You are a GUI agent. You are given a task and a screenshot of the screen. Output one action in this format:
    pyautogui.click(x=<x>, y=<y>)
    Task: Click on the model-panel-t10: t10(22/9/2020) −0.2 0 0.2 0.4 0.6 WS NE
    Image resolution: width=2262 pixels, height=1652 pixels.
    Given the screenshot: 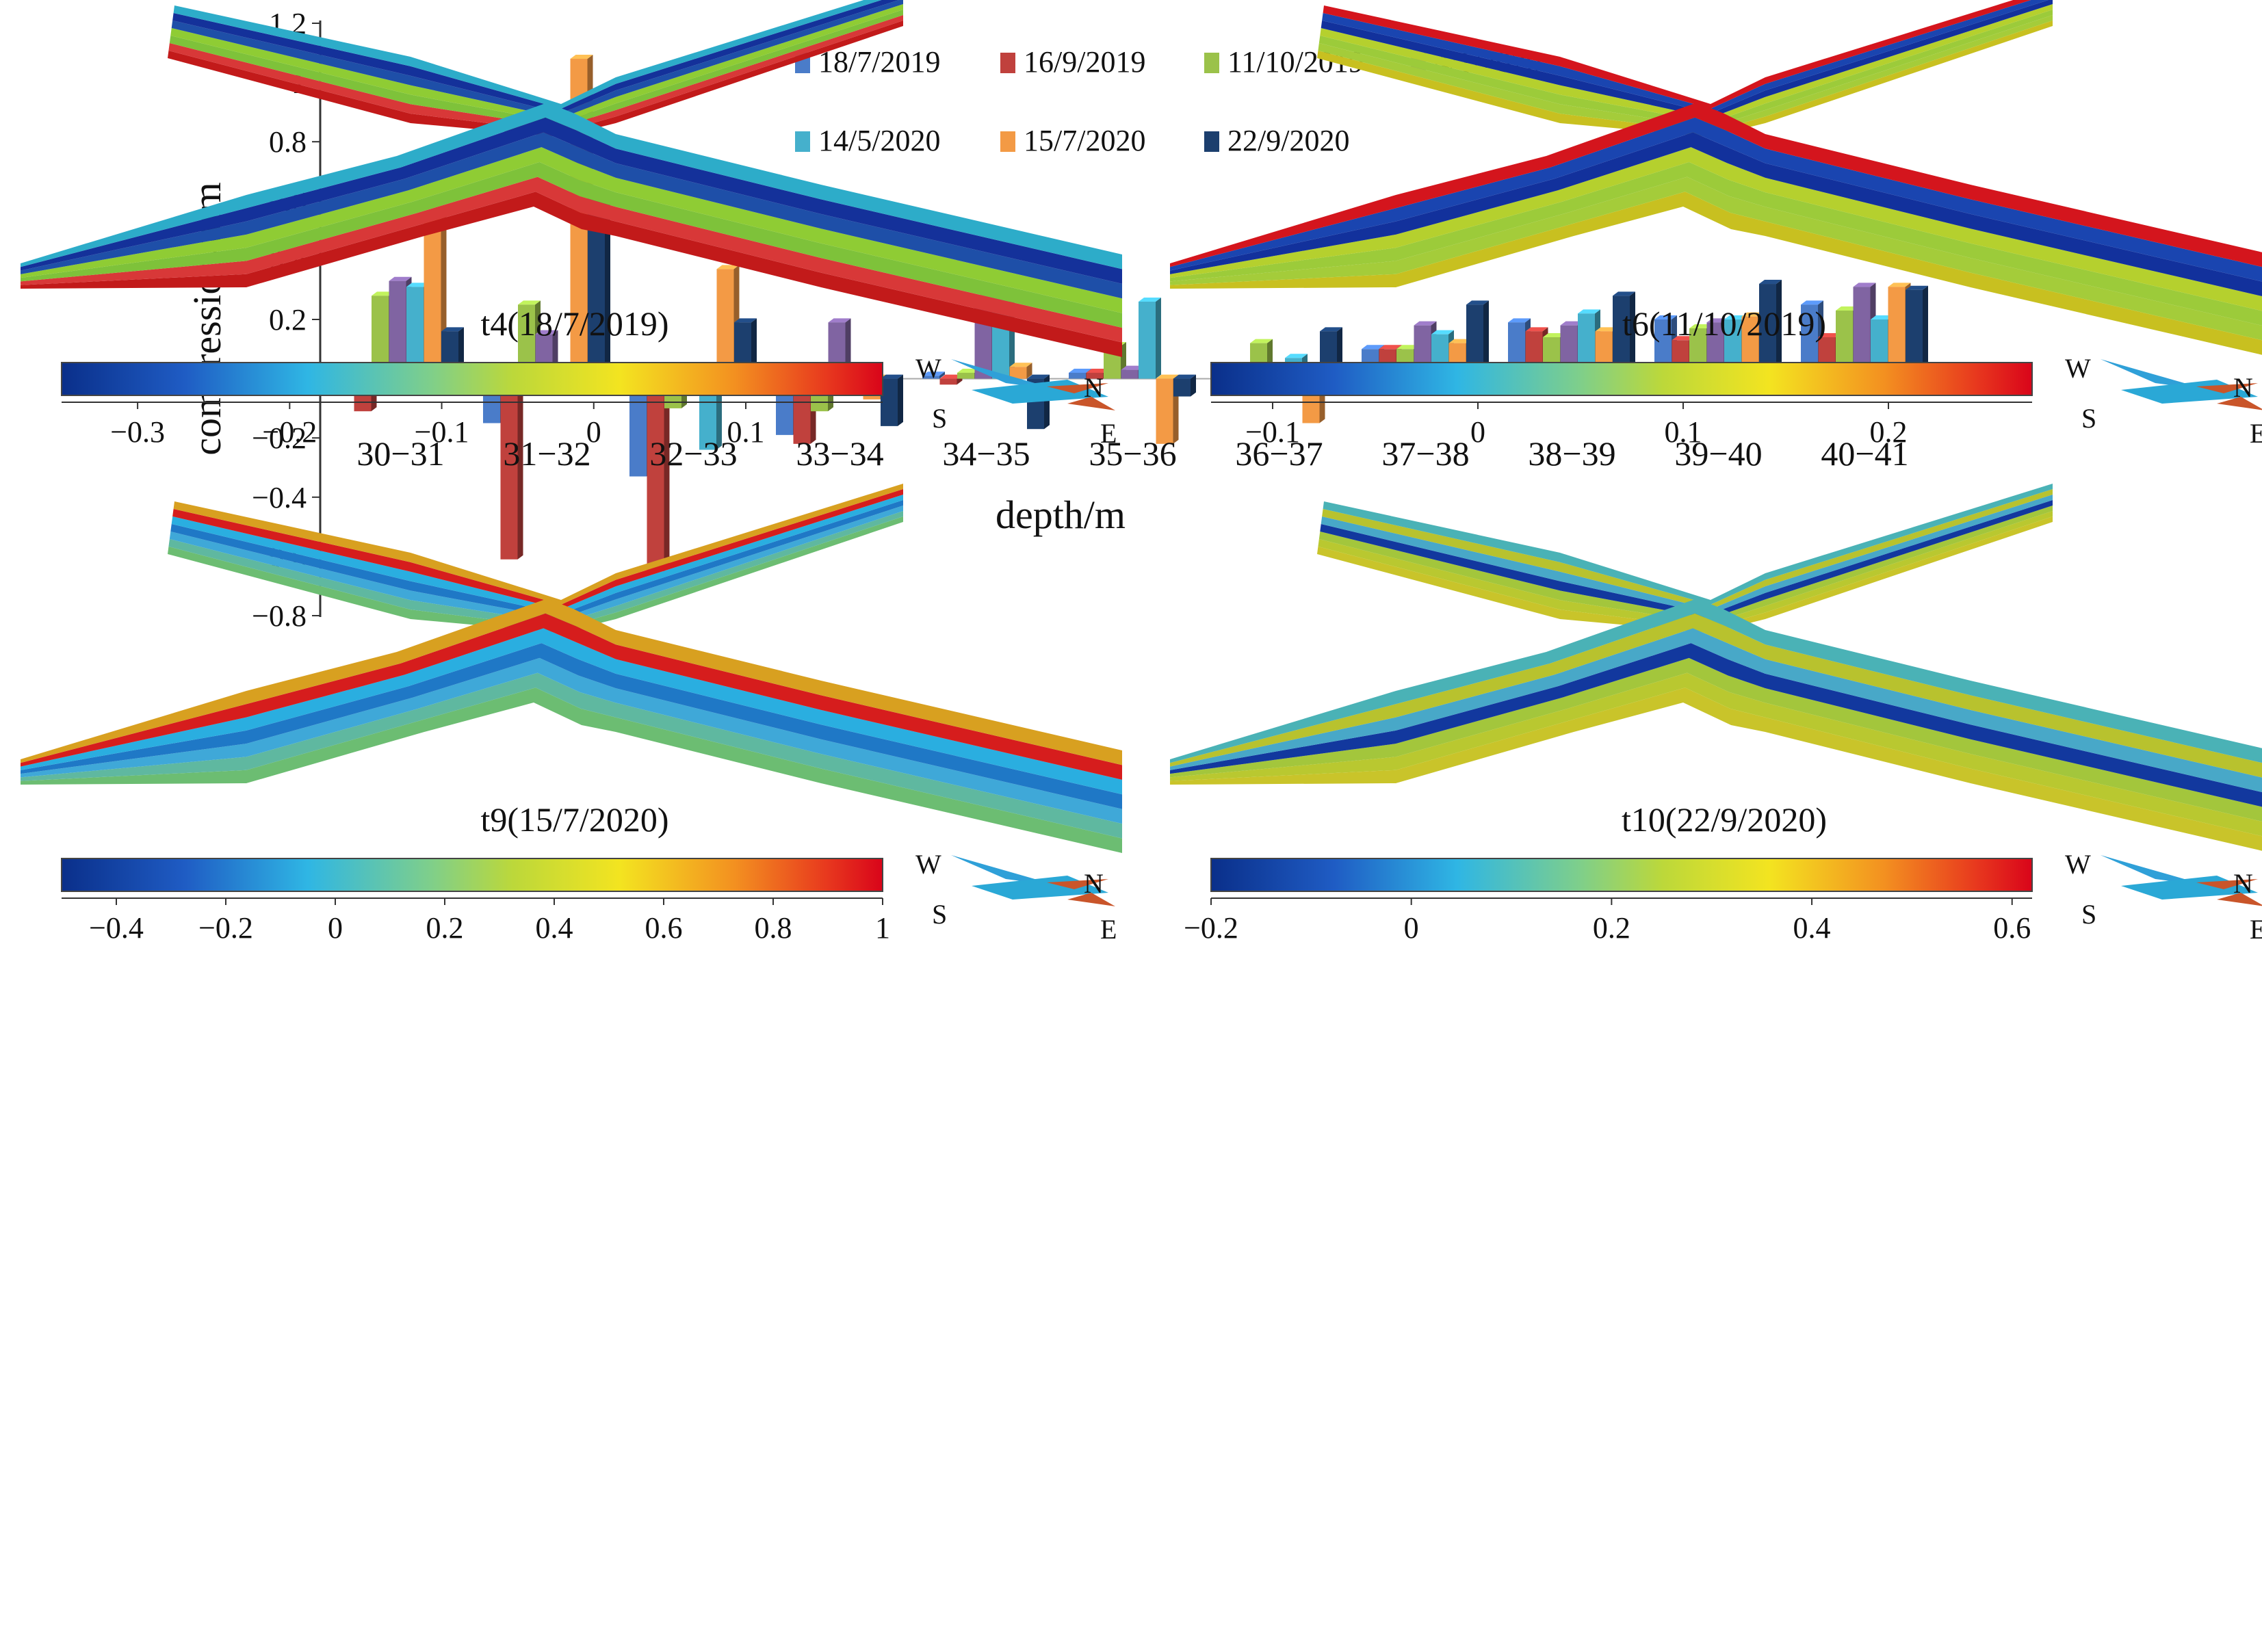 What is the action you would take?
    pyautogui.click(x=1716, y=714)
    